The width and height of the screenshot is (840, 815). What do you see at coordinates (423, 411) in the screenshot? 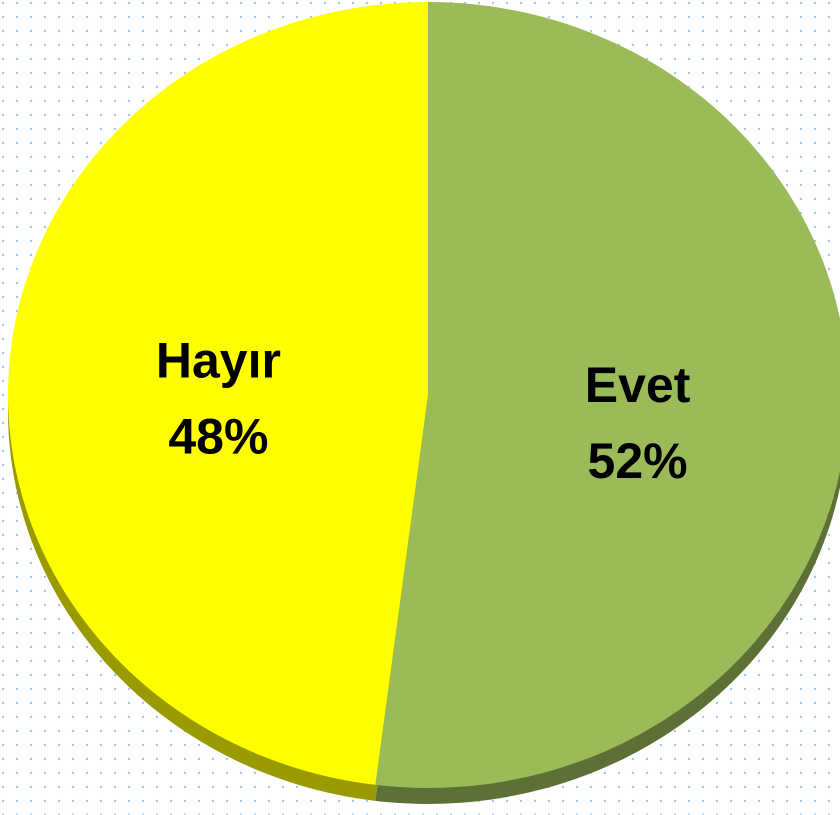
I see `labels: Evet 52% Hayır 48%` at bounding box center [423, 411].